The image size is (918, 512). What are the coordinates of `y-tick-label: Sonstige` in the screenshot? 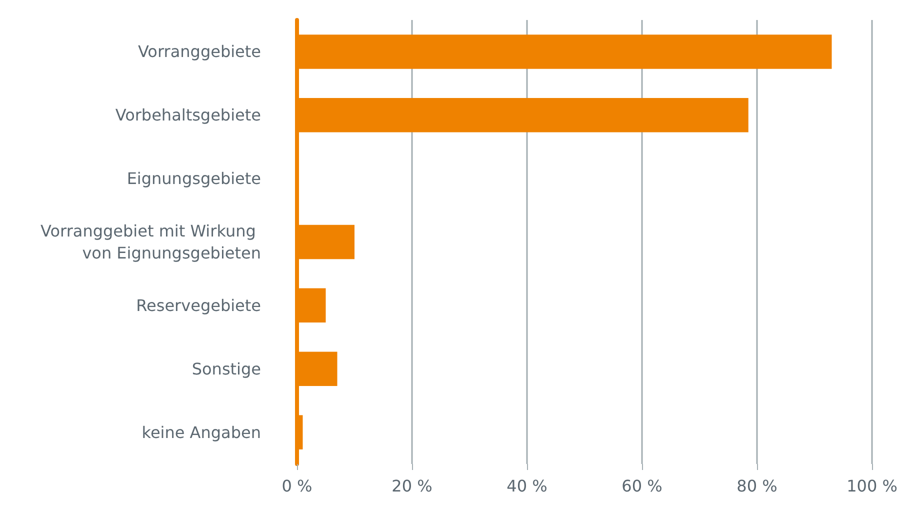 It's located at (226, 368).